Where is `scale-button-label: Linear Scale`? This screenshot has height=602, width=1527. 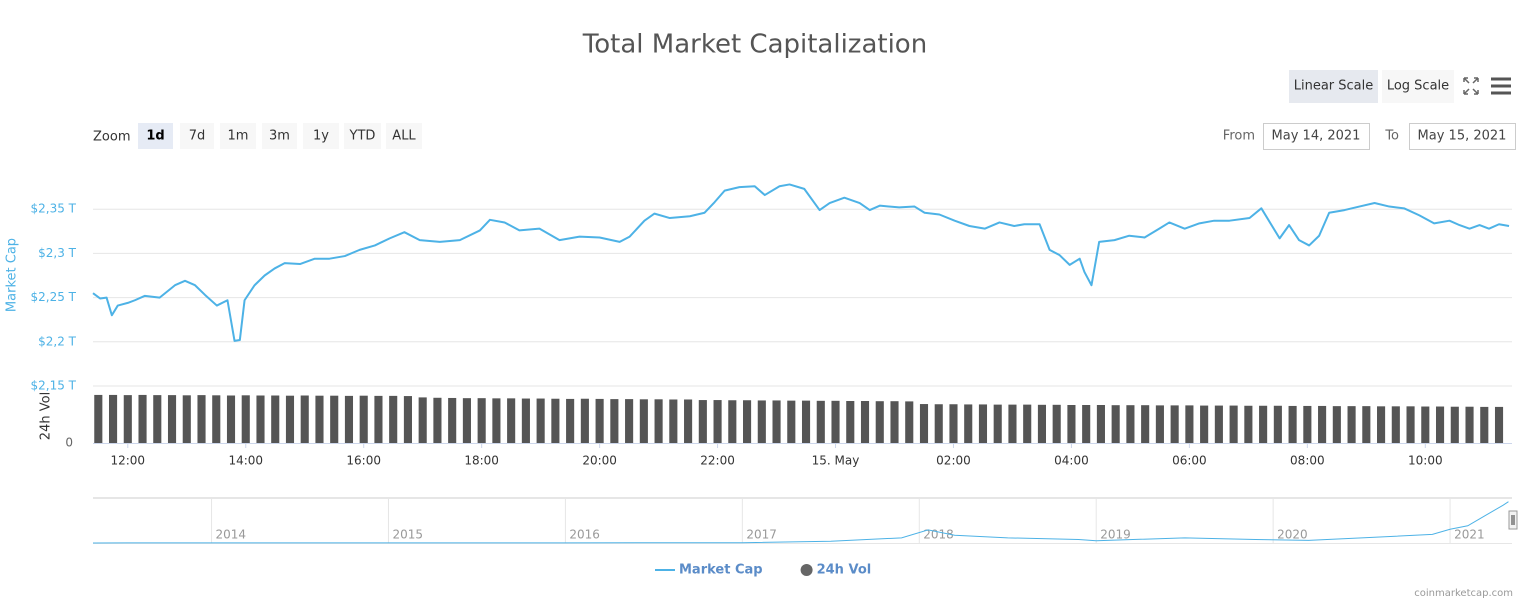
scale-button-label: Linear Scale is located at coordinates (1334, 86).